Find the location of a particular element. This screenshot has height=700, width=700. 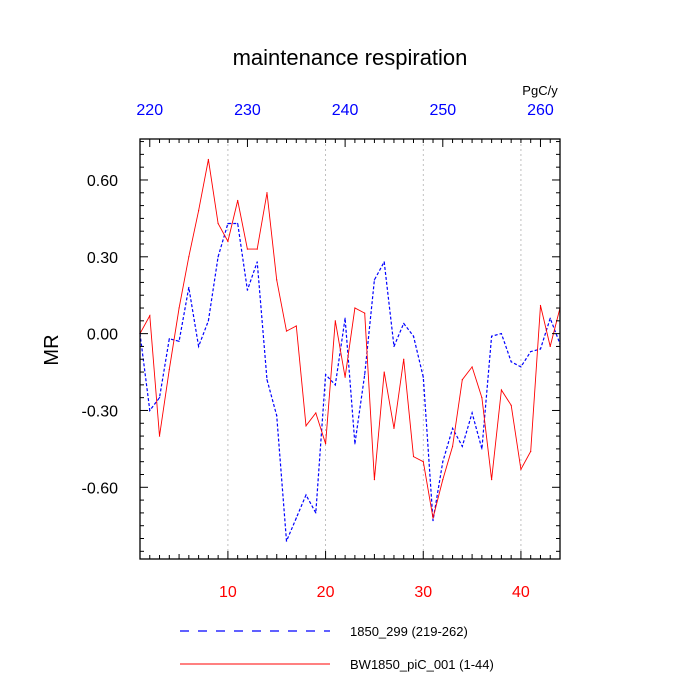

top-tick-label: 260 is located at coordinates (540, 110).